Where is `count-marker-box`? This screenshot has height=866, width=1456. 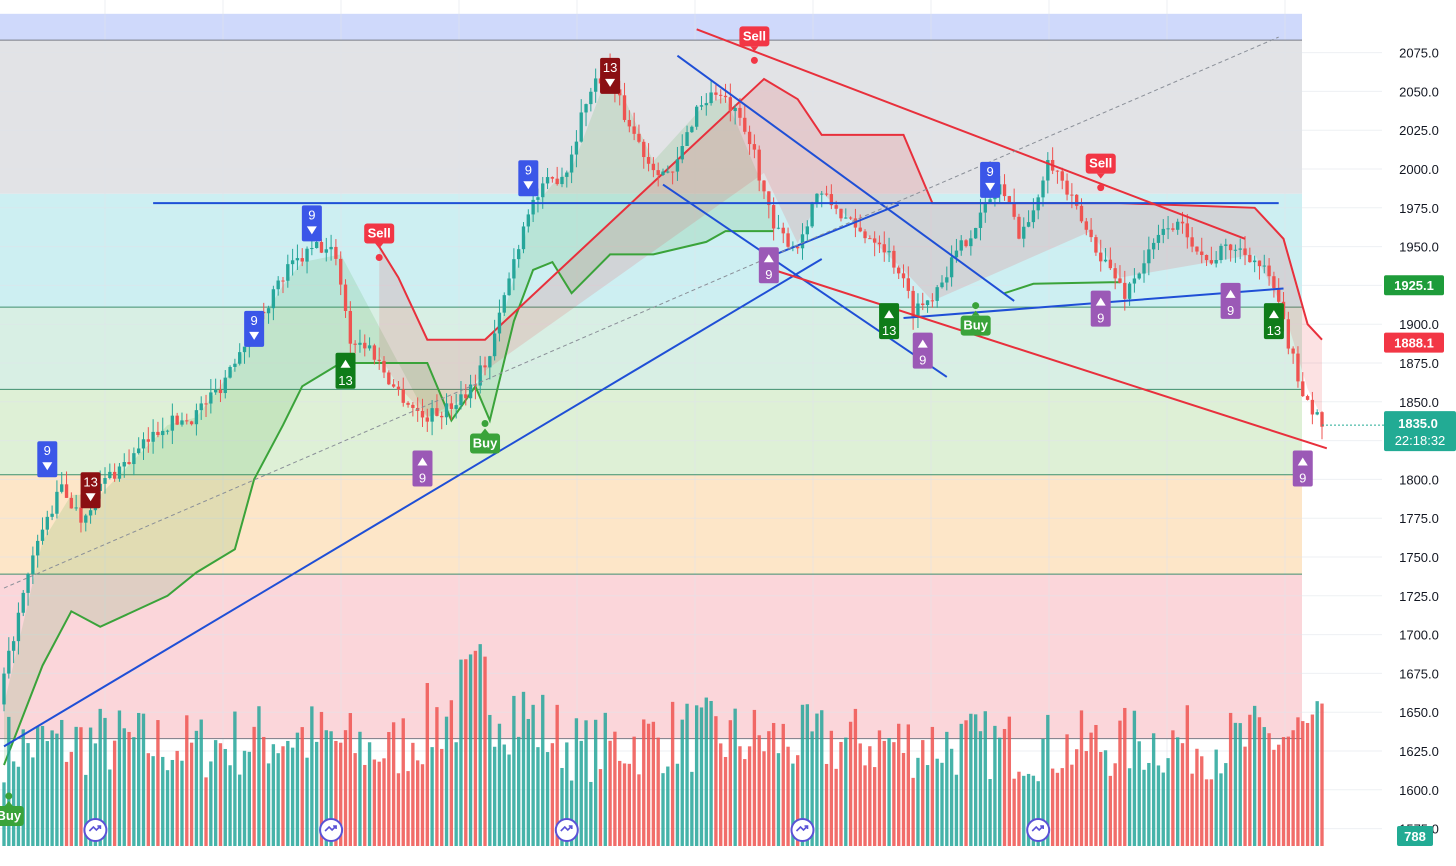 count-marker-box is located at coordinates (422, 468).